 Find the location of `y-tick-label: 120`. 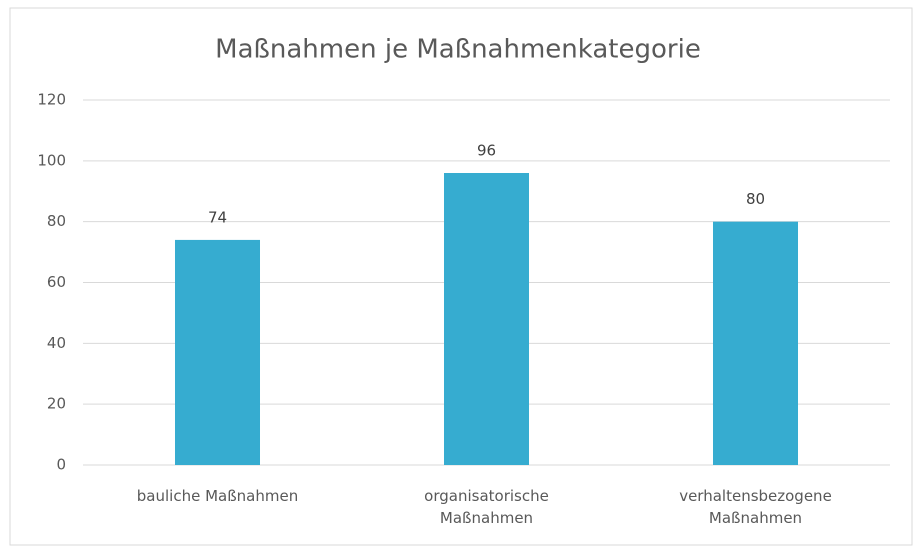

y-tick-label: 120 is located at coordinates (51, 100).